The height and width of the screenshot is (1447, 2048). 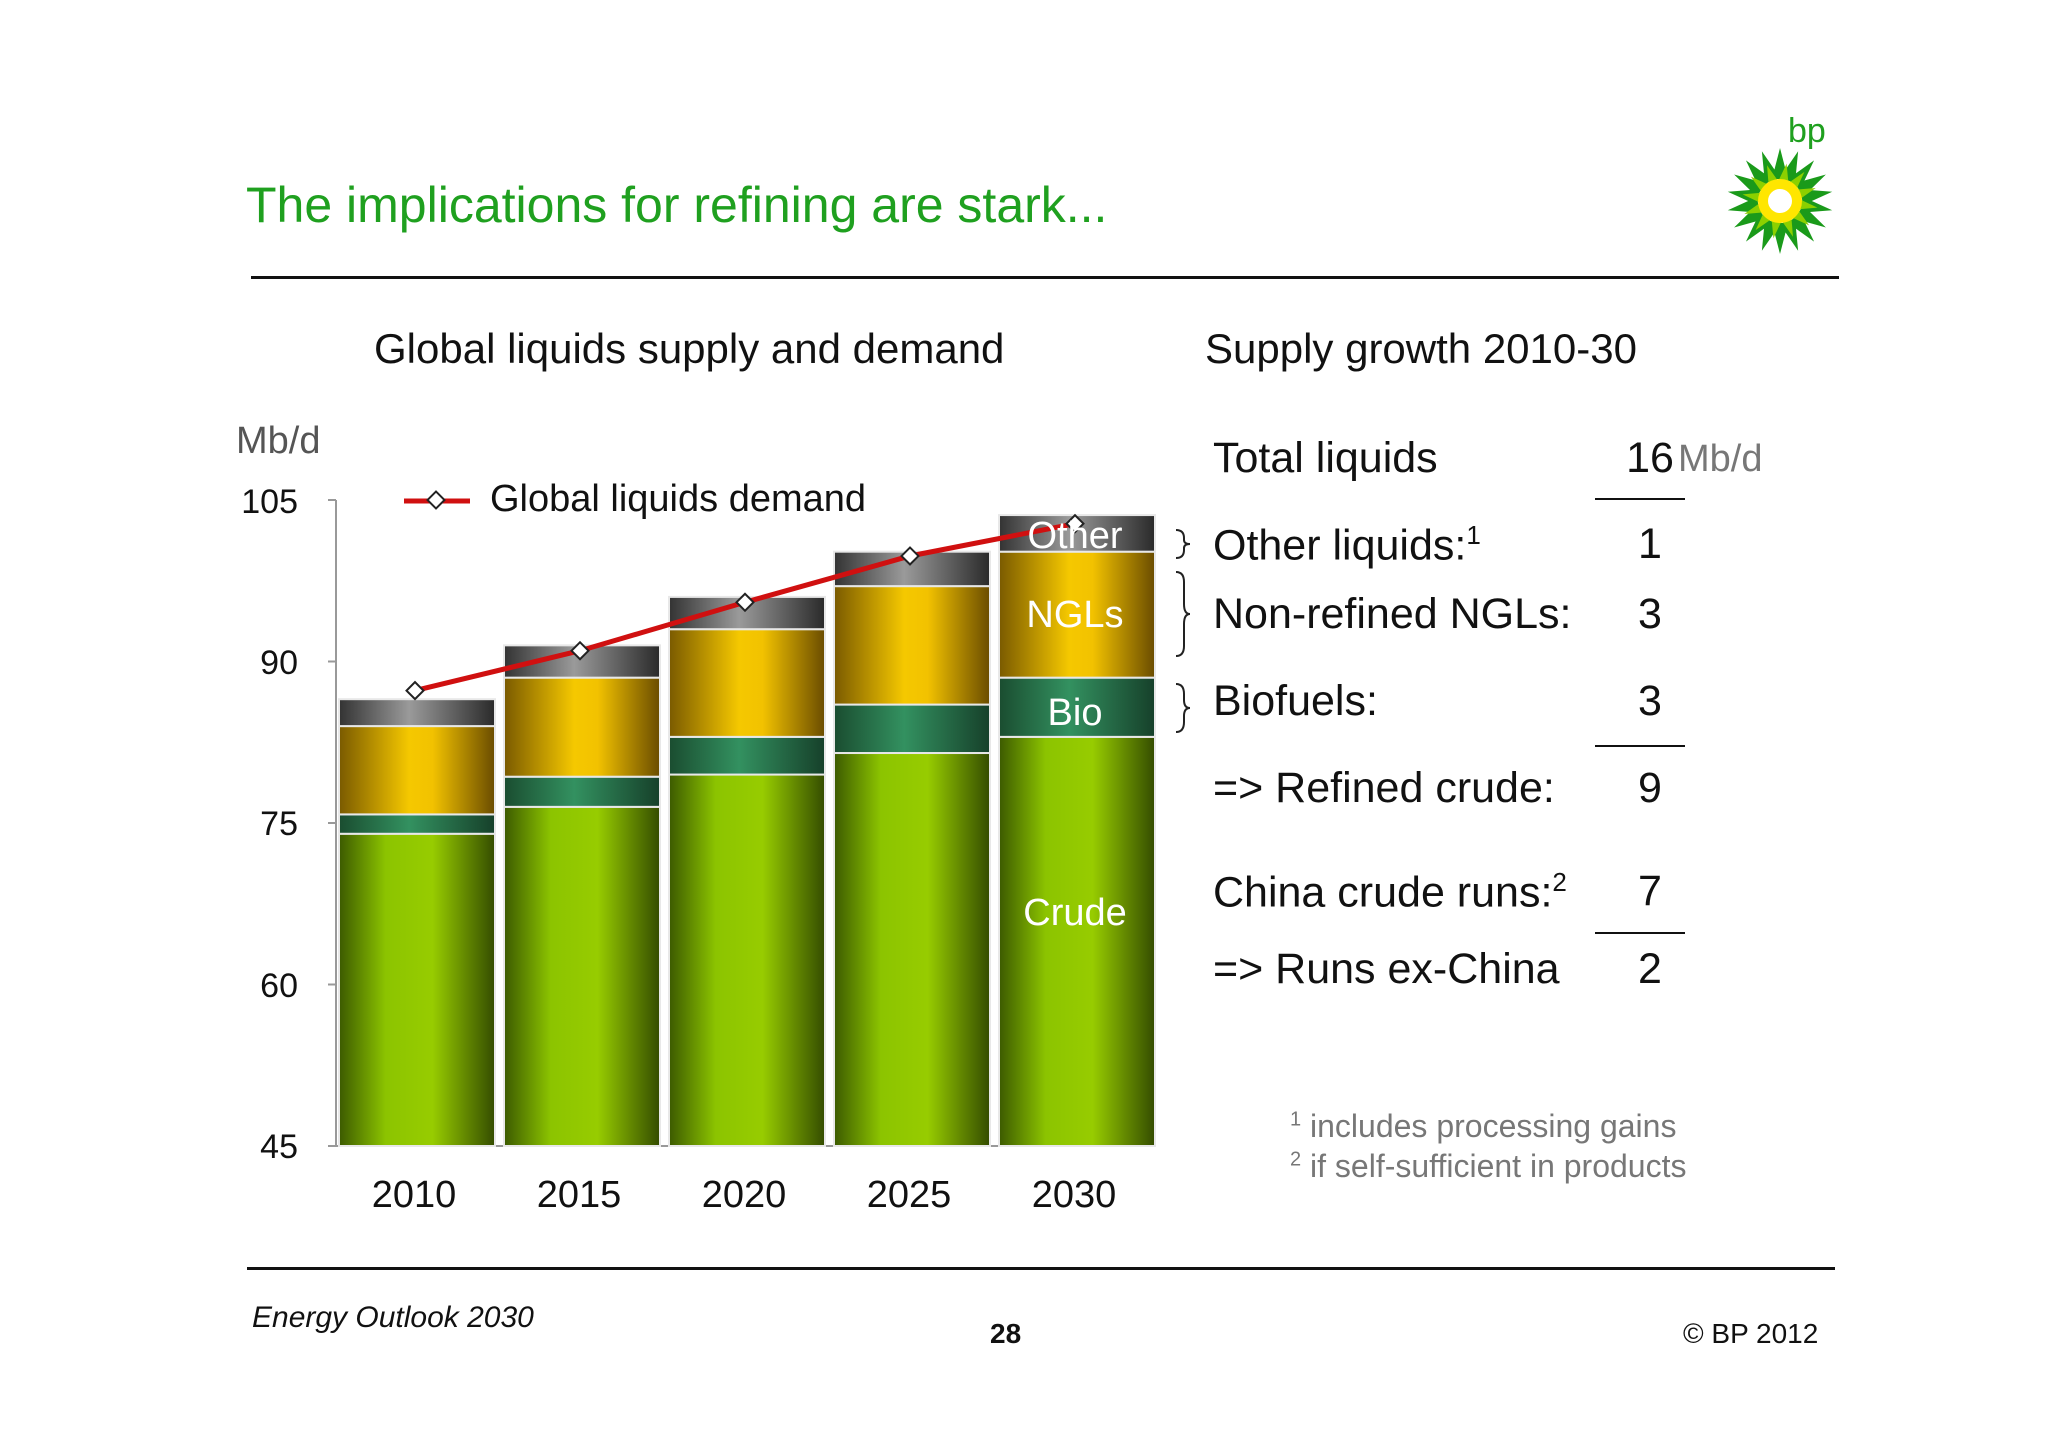 What do you see at coordinates (269, 502) in the screenshot?
I see `y-tick-label: 105` at bounding box center [269, 502].